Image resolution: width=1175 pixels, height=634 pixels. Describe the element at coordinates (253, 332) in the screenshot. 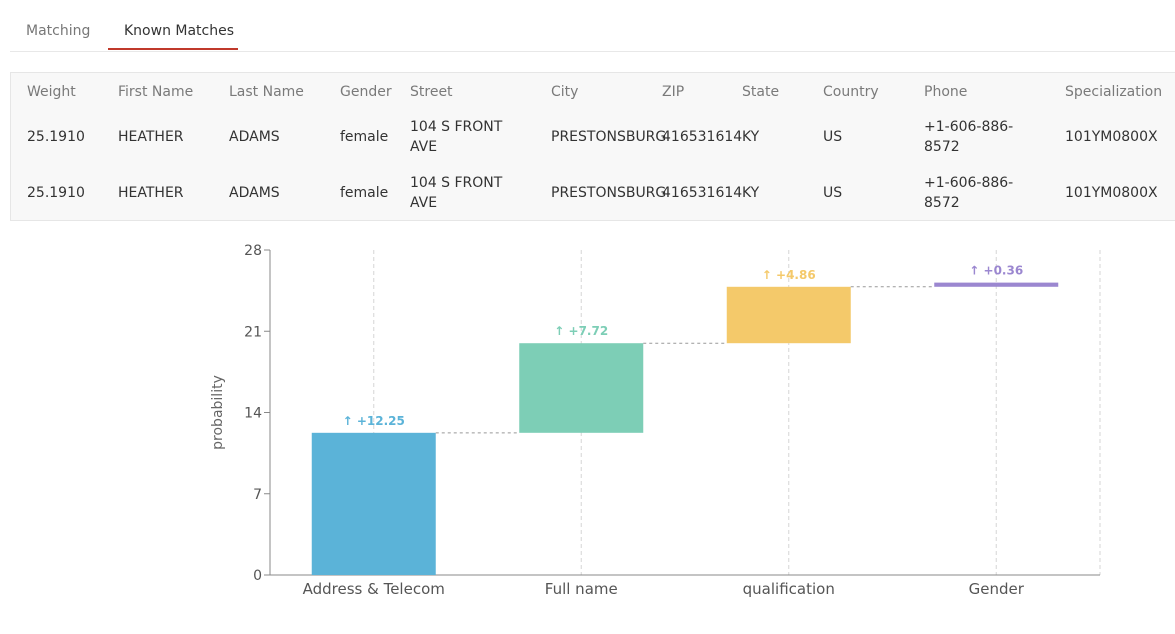

I see `y-tick-label: 21` at that location.